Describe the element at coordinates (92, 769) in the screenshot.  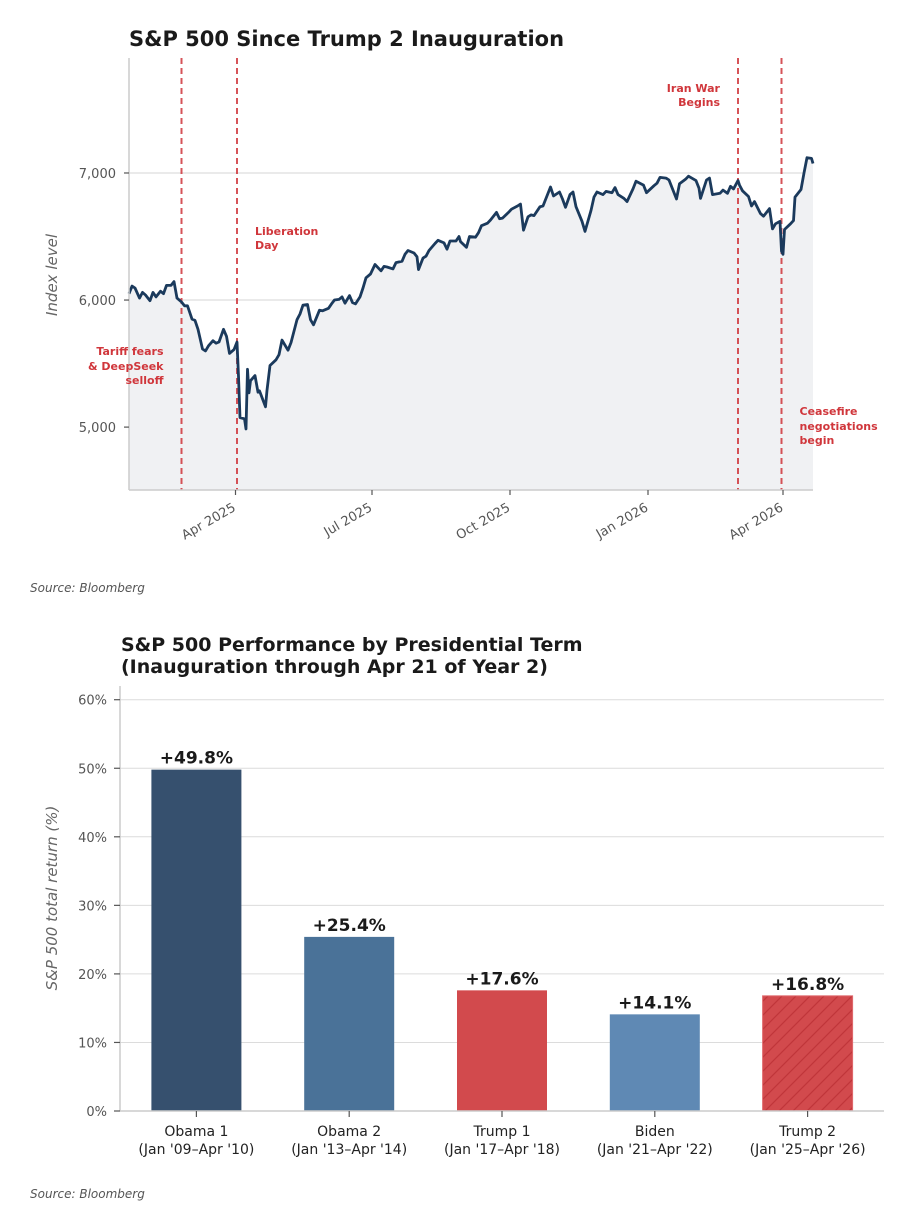
I see `y-tick-label: 50%` at that location.